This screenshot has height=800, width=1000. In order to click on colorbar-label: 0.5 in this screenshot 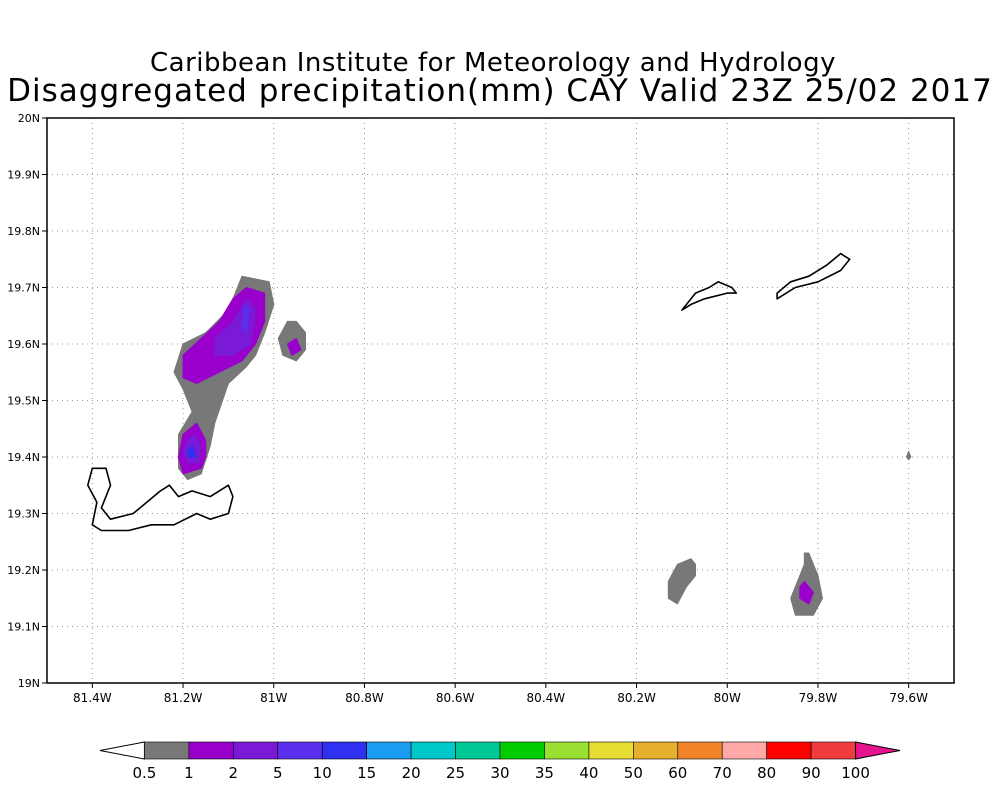, I will do `click(145, 773)`.